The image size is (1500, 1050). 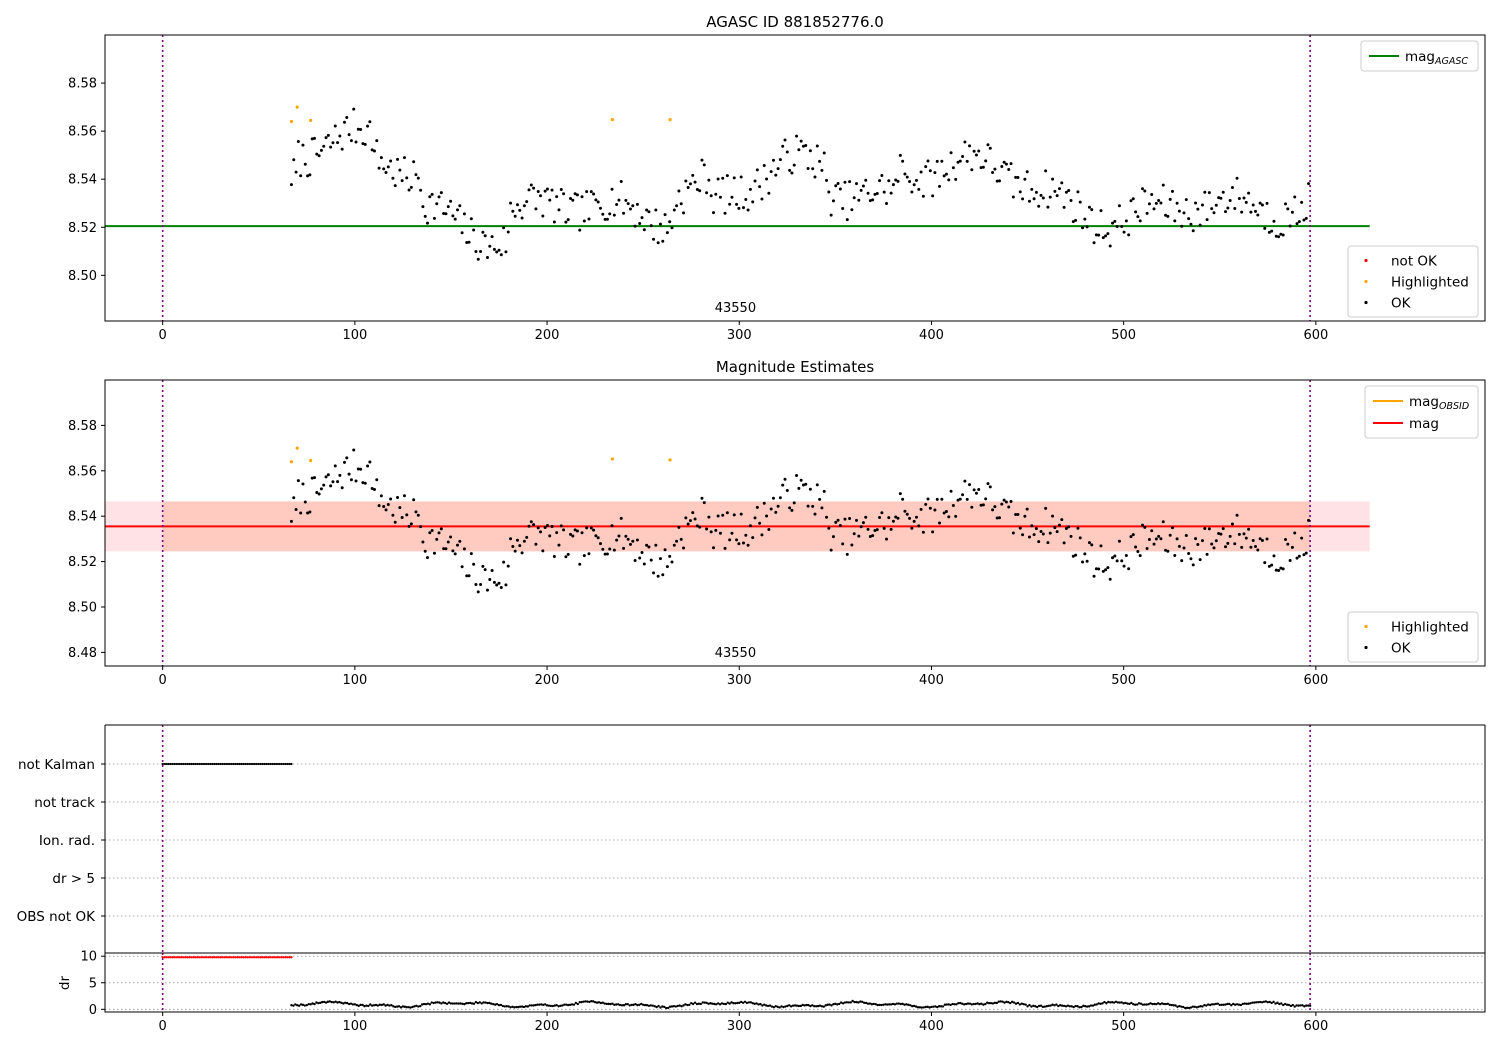 I want to click on y-tick-label: 8.48, so click(x=82, y=653).